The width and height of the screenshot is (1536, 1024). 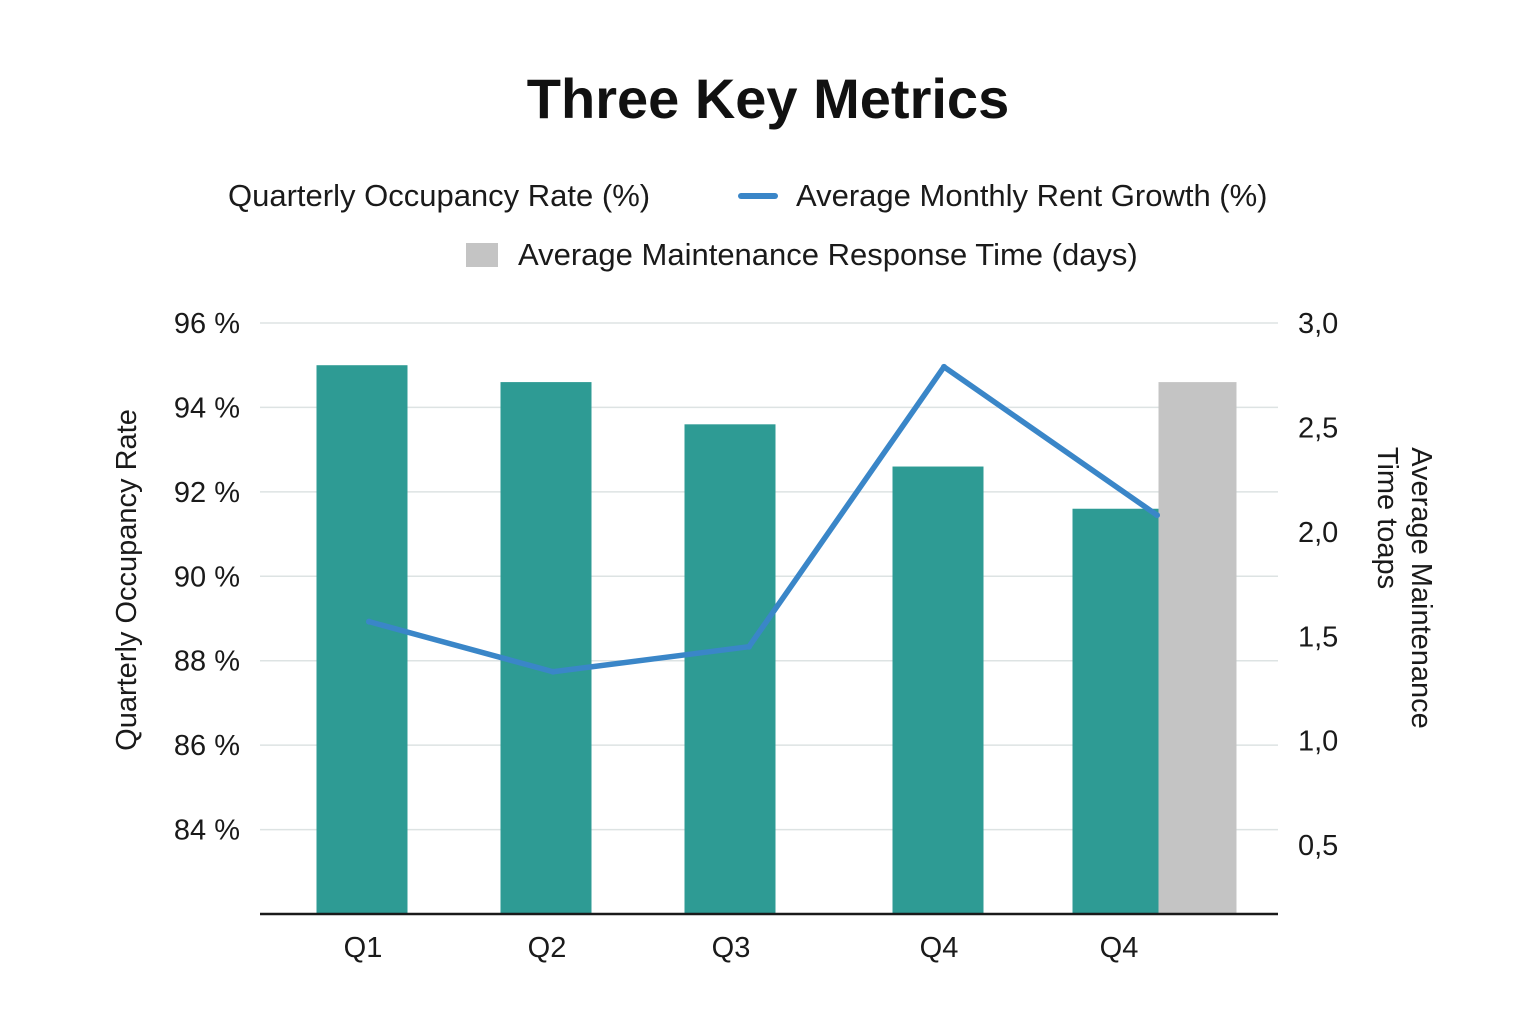 What do you see at coordinates (1318, 585) in the screenshot?
I see `right-axis-ticks: 3,0 2,5 2,0 1,5 1,0 0,5` at bounding box center [1318, 585].